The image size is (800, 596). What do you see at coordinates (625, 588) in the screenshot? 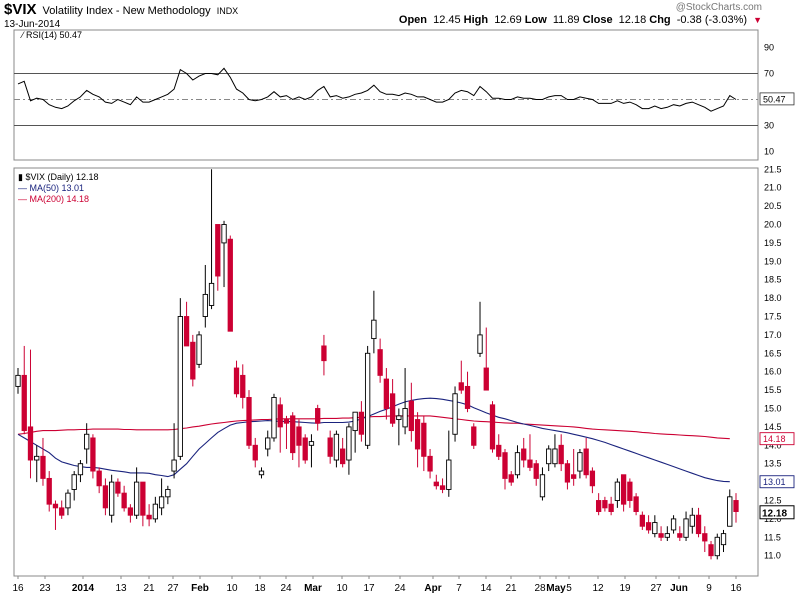
I see `x-tick-label: 19` at bounding box center [625, 588].